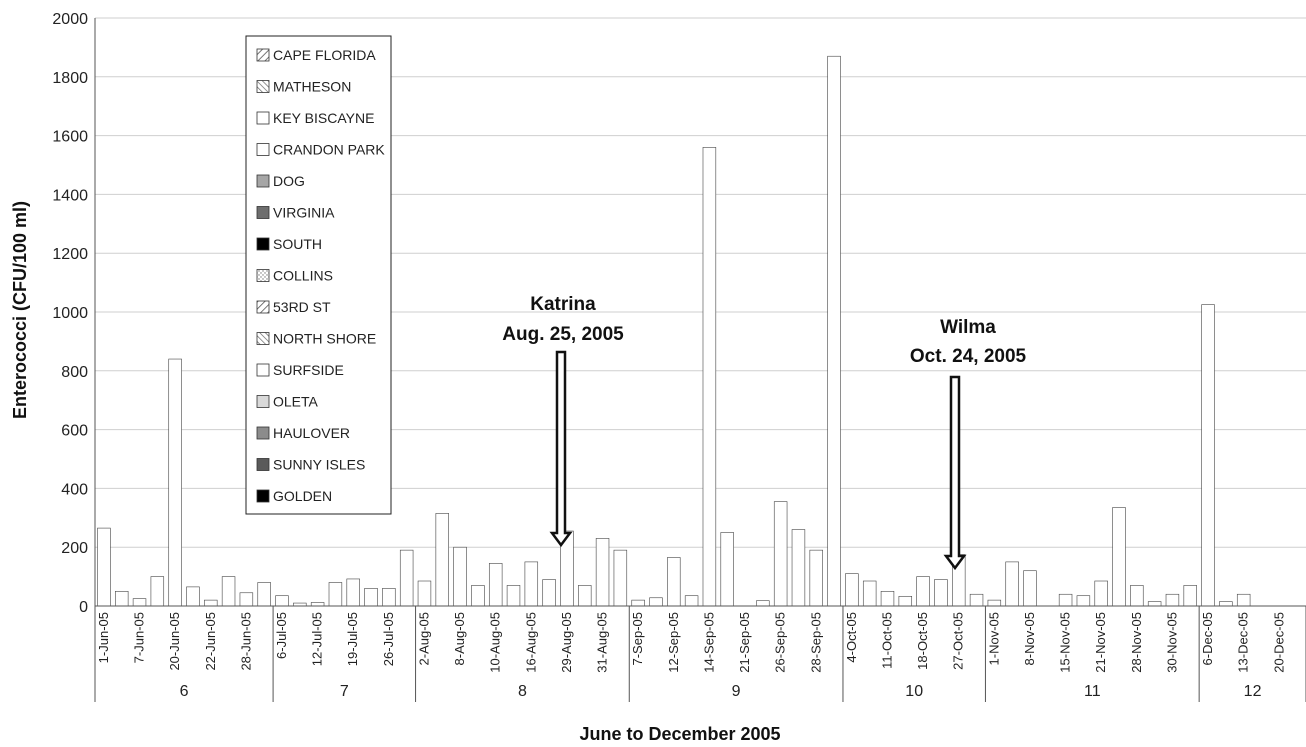  What do you see at coordinates (637, 638) in the screenshot?
I see `x-tick-label: 7-Sep-05` at bounding box center [637, 638].